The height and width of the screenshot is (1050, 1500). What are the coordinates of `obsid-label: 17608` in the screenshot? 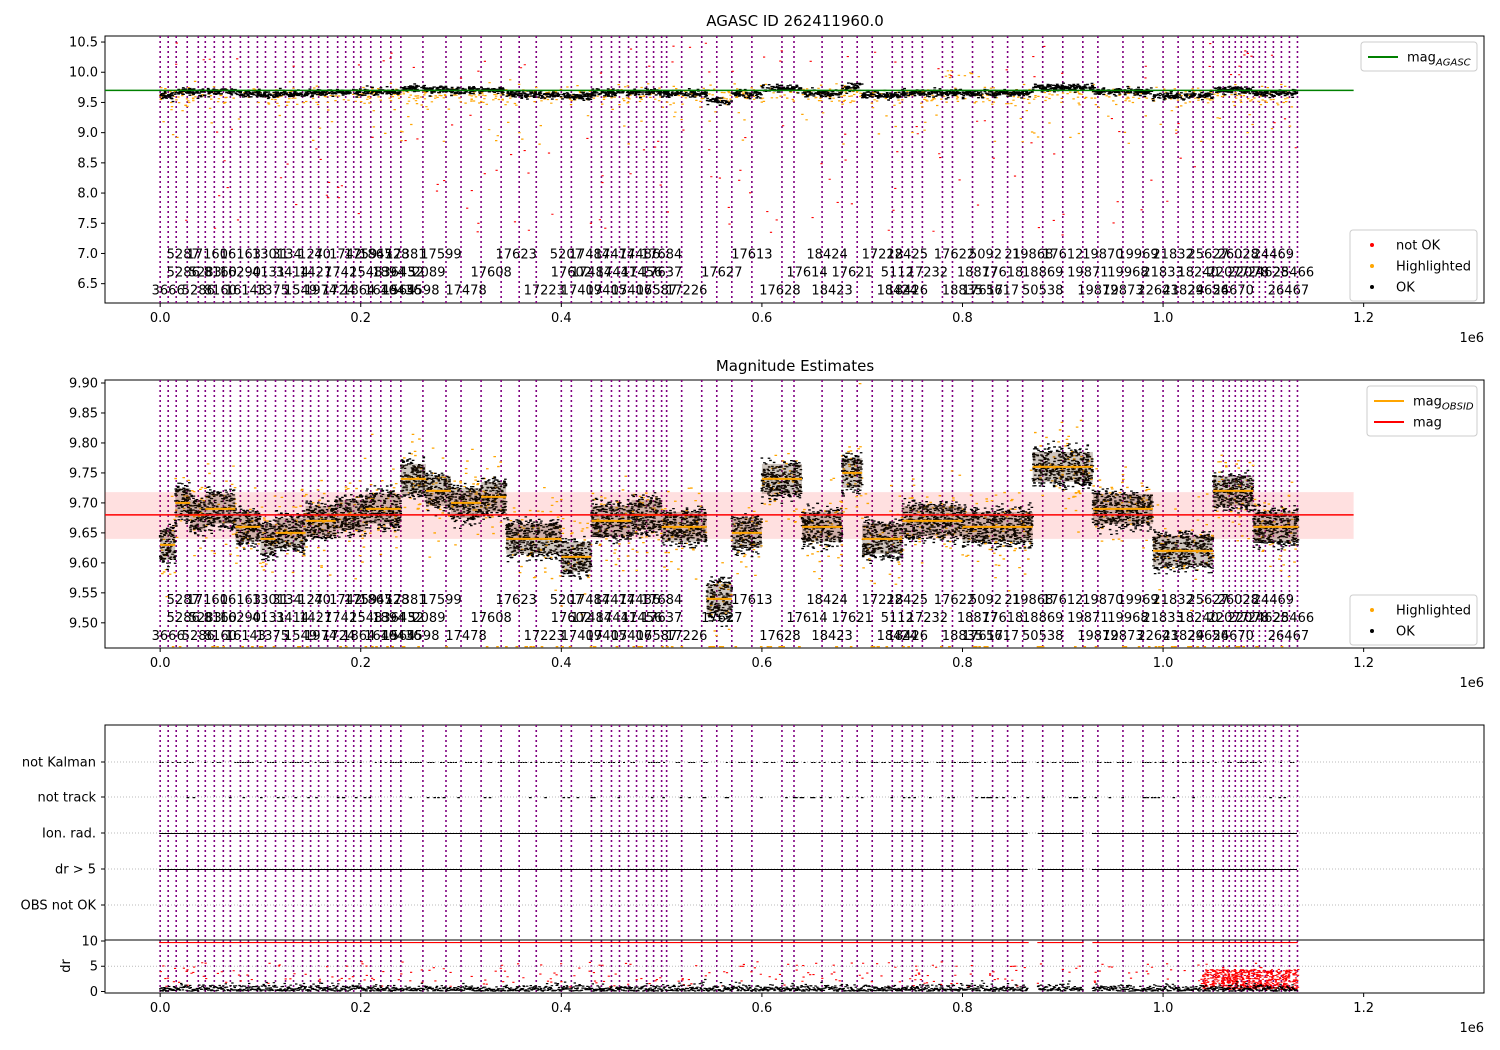 It's located at (490, 273).